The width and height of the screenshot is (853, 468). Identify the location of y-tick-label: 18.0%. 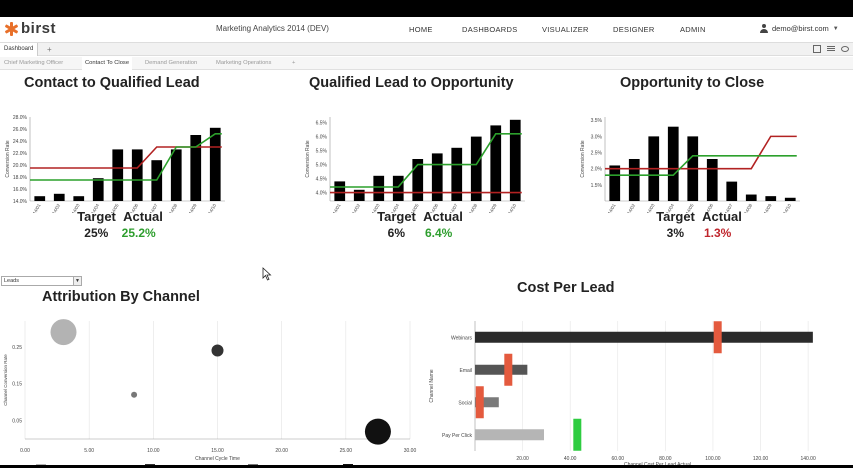
(20, 178).